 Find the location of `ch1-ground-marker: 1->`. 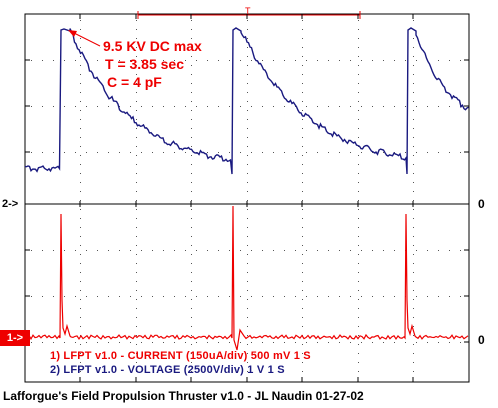

ch1-ground-marker: 1-> is located at coordinates (15, 338).